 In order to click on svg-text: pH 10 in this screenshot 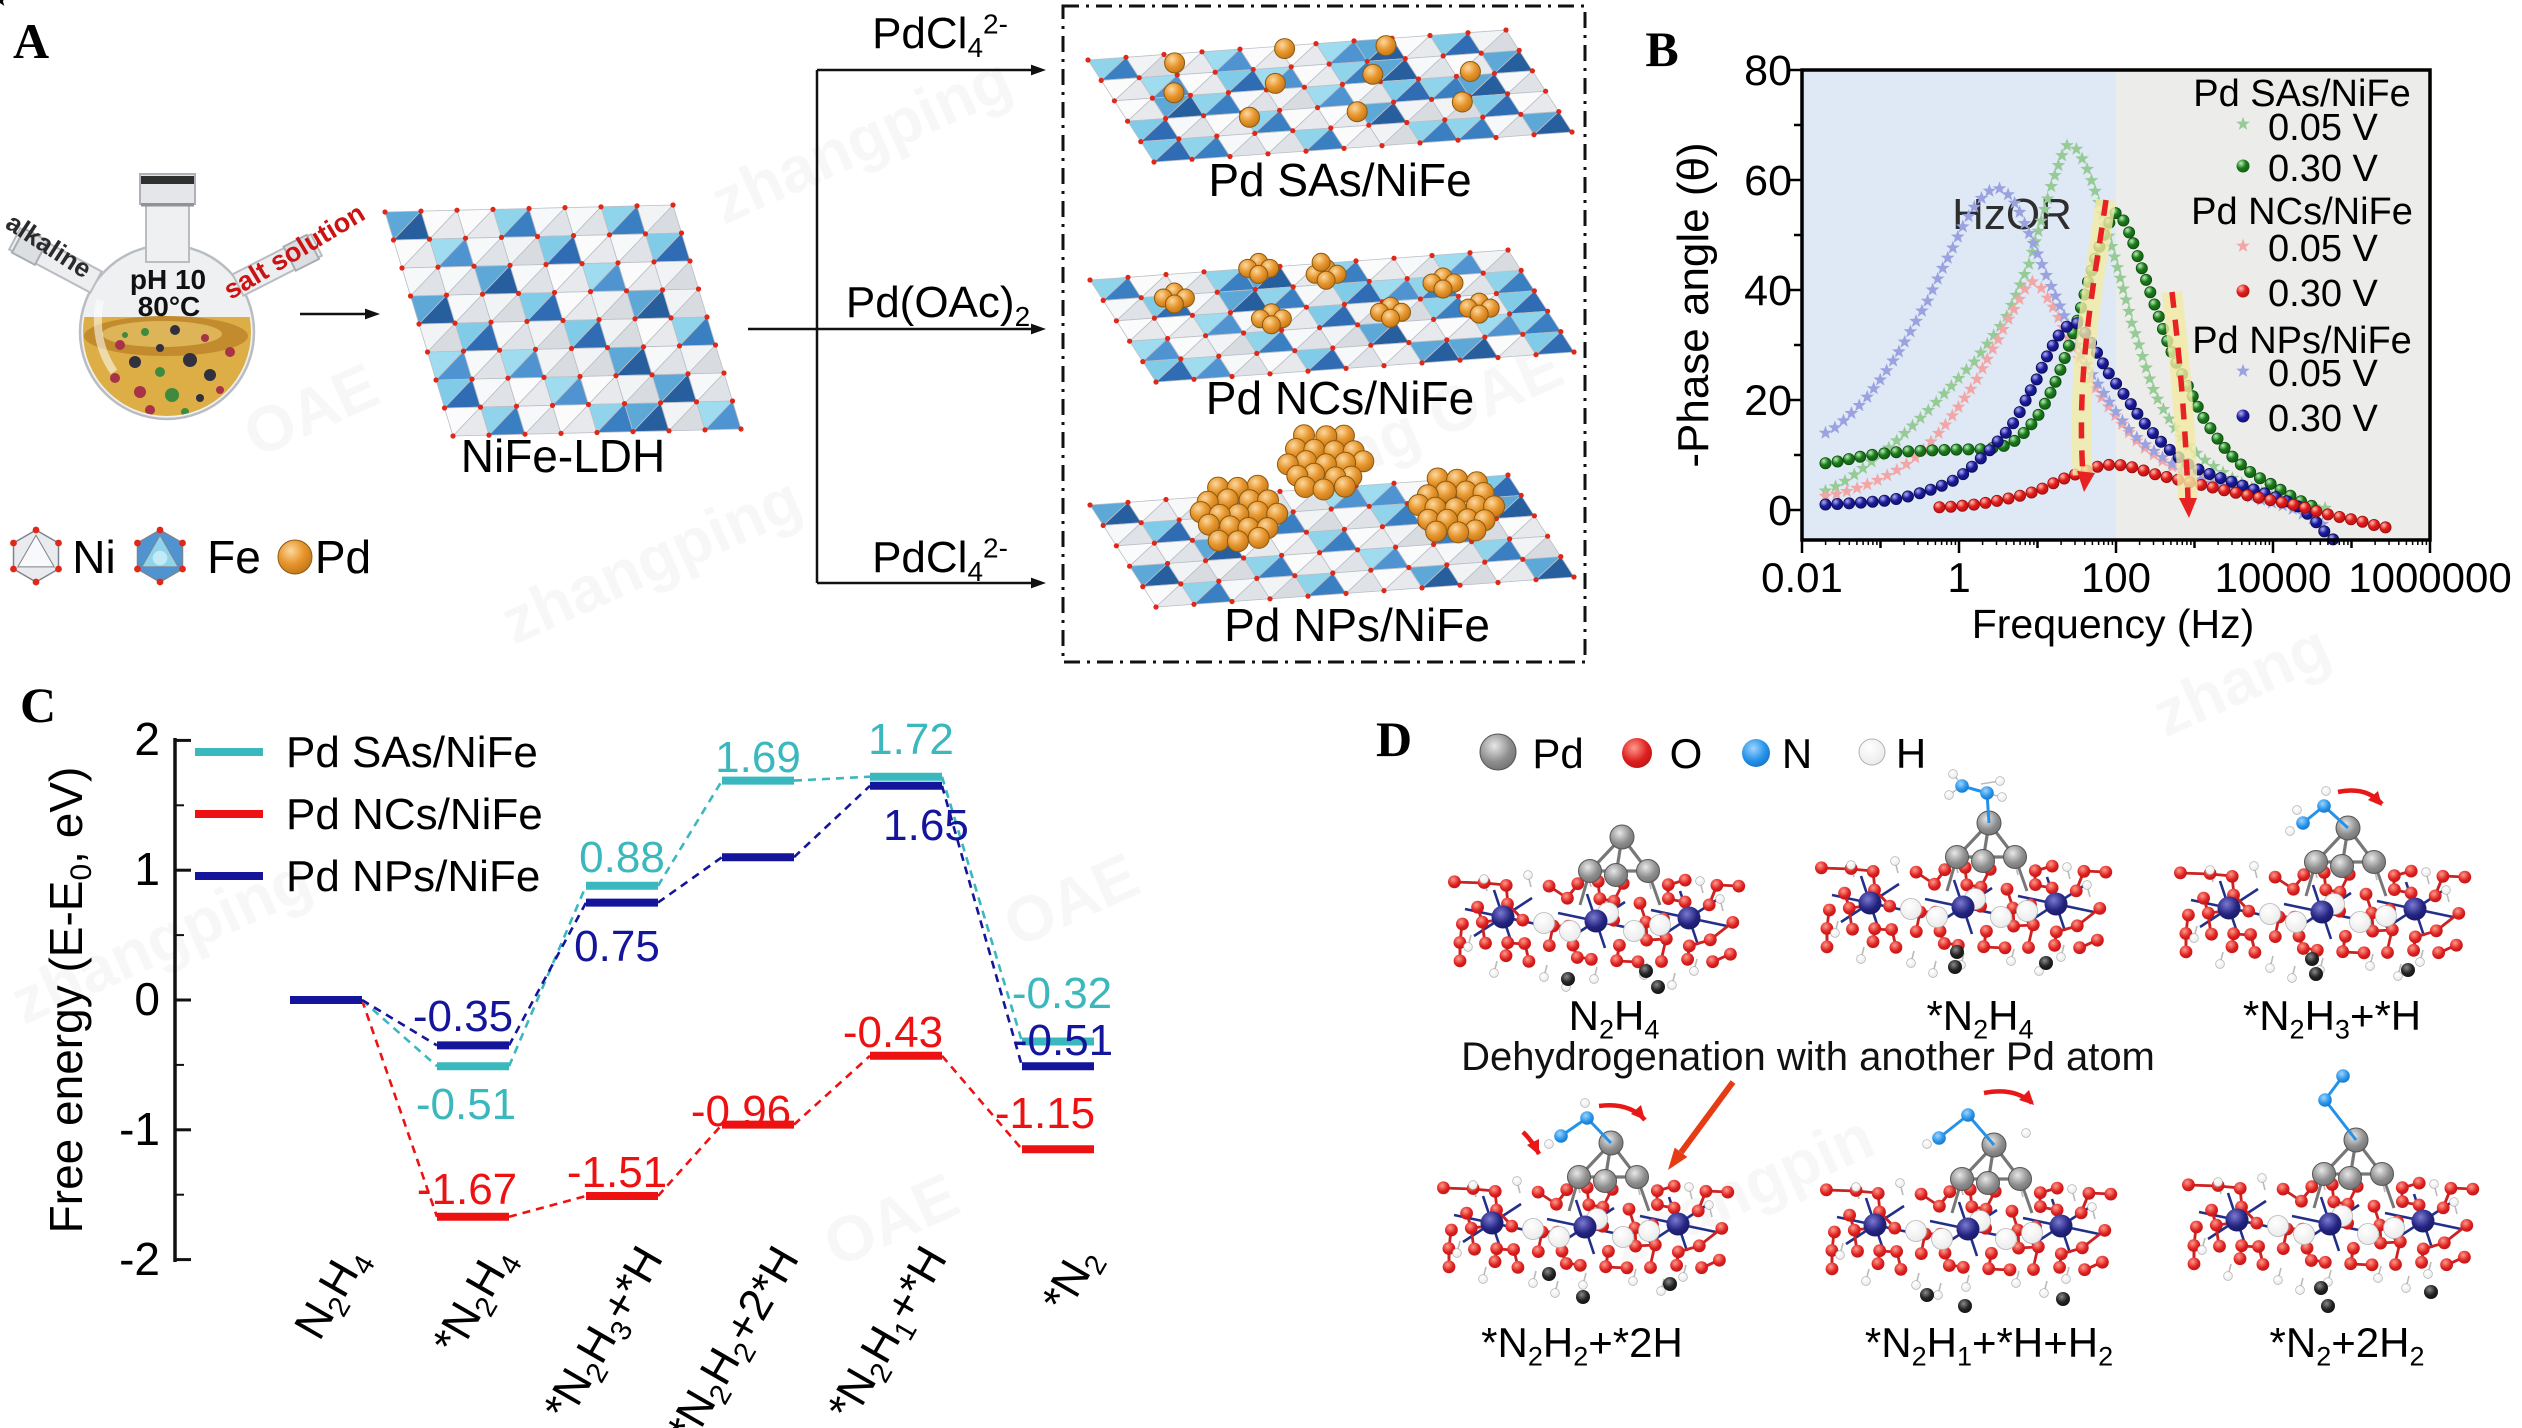, I will do `click(168, 279)`.